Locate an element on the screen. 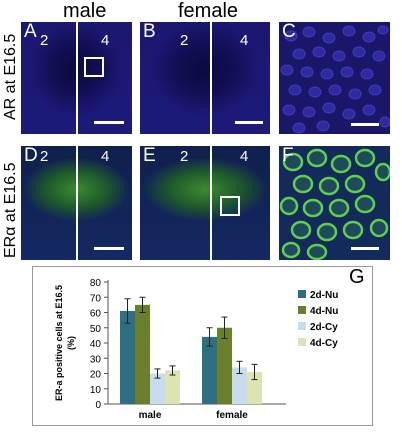 This screenshot has width=402, height=432. y-axis-title: ER-a positive cells at E16.5 (%) is located at coordinates (65, 343).